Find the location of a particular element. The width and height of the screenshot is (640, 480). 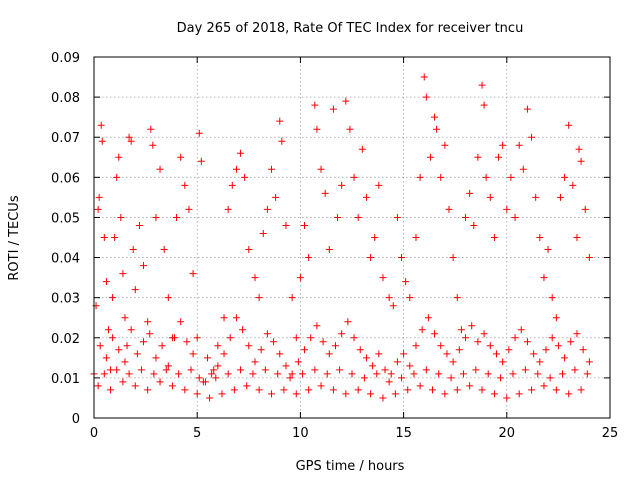

y-tick-label: 0.04 is located at coordinates (65, 259).